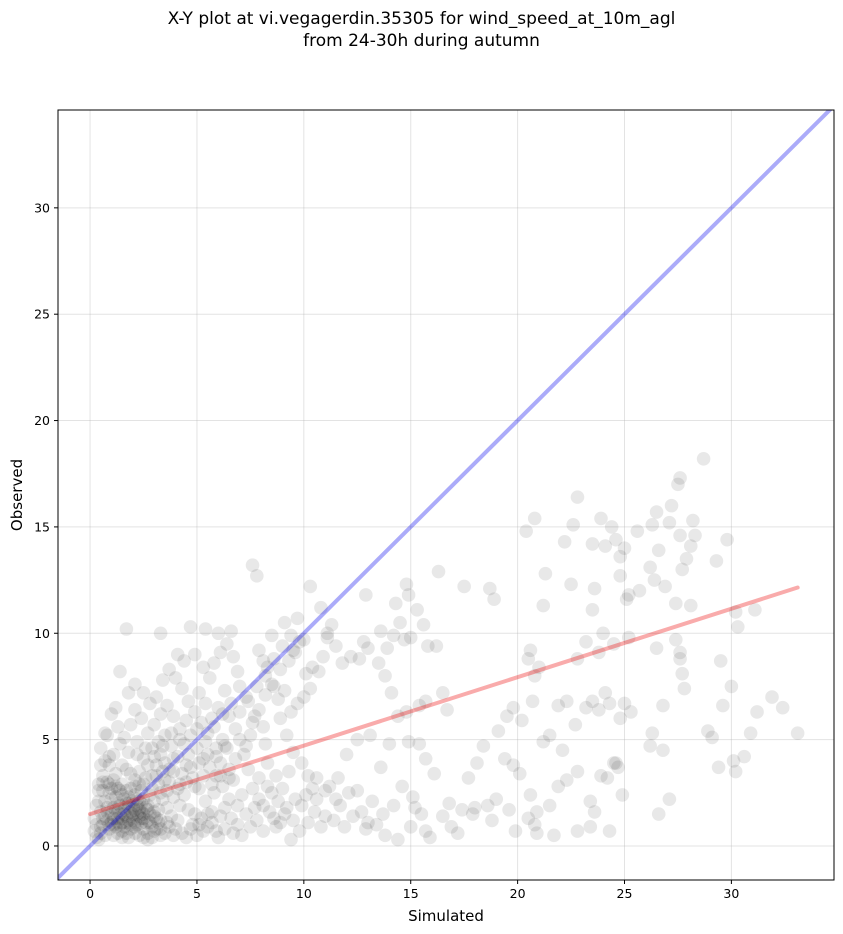 This screenshot has width=843, height=934. Describe the element at coordinates (46, 845) in the screenshot. I see `y-tick-label: 0` at that location.